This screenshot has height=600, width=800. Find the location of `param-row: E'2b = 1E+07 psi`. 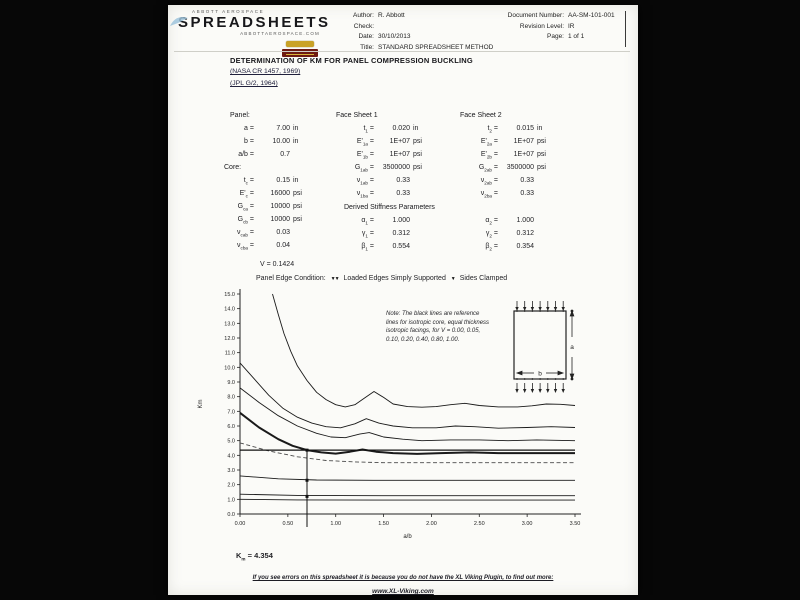

param-row: E'2b = 1E+07 psi is located at coordinates (506, 154).